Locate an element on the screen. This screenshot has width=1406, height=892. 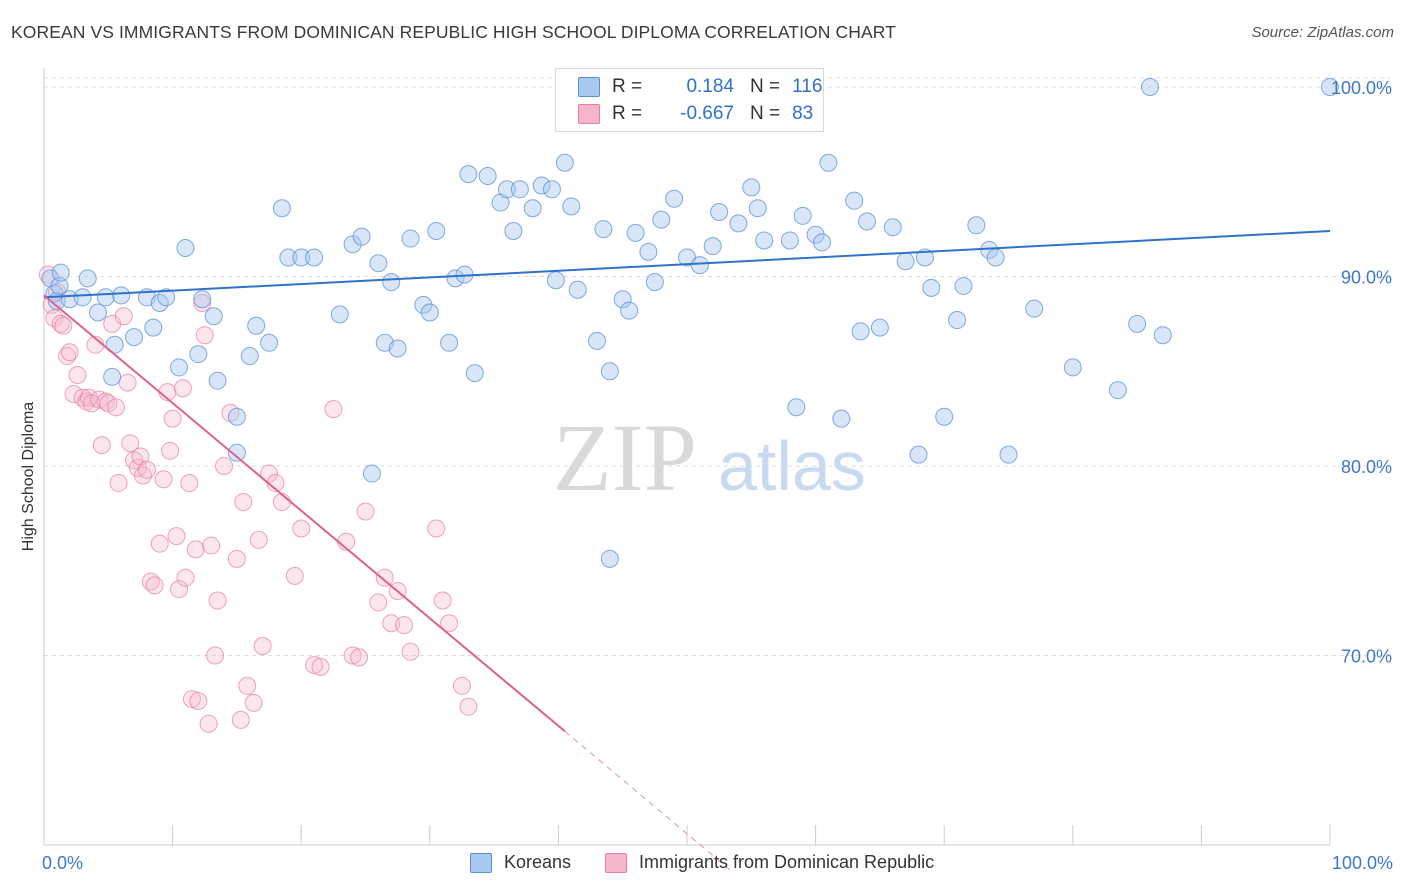
legend-item-koreans: Koreans is located at coordinates (520, 862).